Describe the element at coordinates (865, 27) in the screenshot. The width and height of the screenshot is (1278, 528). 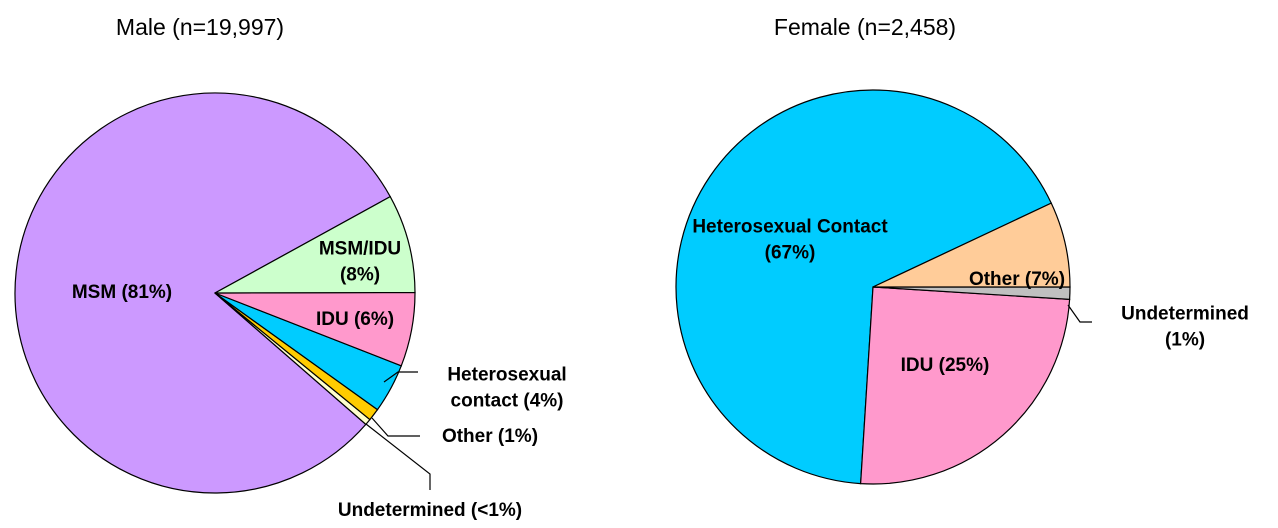
I see `chart-title: Female (n=2,458)` at that location.